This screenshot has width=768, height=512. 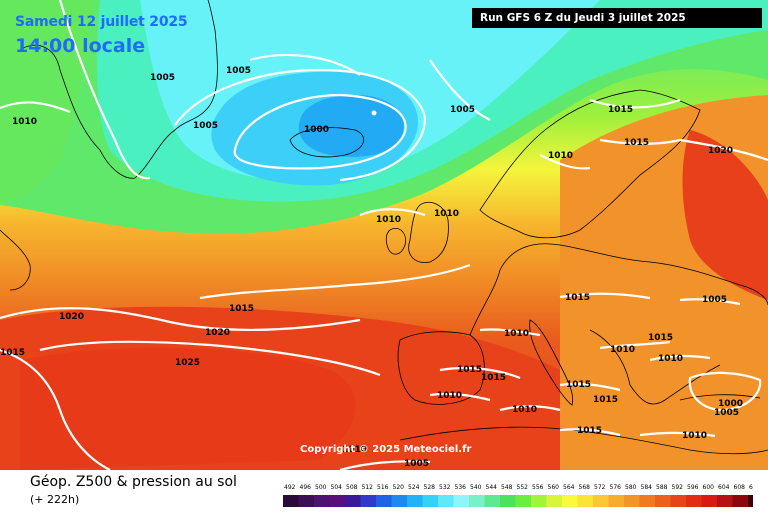 I want to click on low-pressure-center-icon, so click(x=374, y=113).